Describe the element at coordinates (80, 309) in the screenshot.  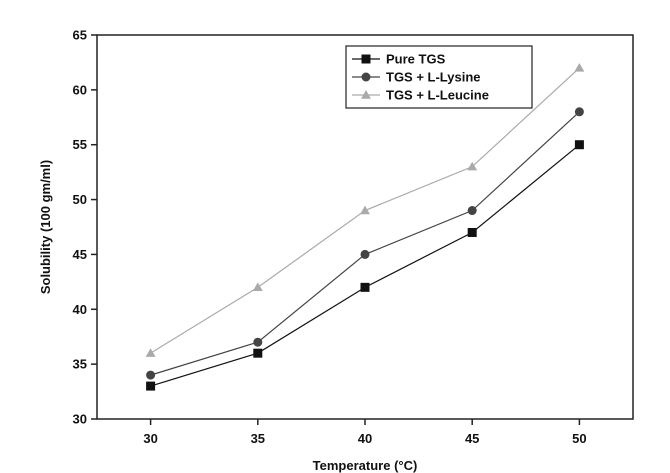
I see `y-tick-label: 40` at that location.